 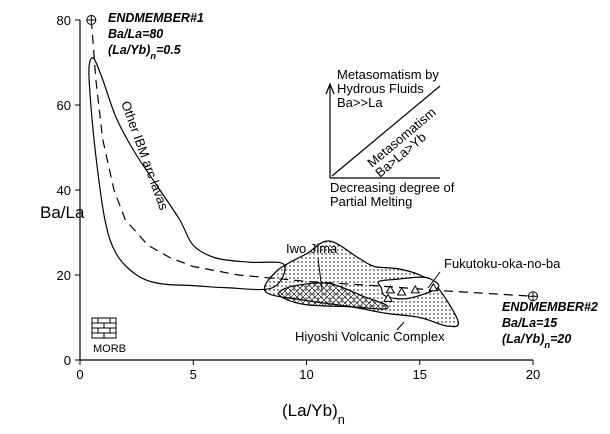 I want to click on x-tick-label: 0, so click(x=79, y=374).